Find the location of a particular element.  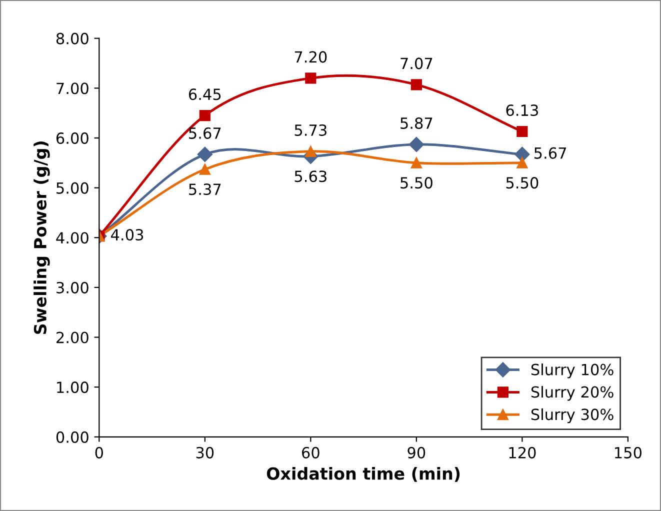

x-tick-label: 60 is located at coordinates (311, 452).